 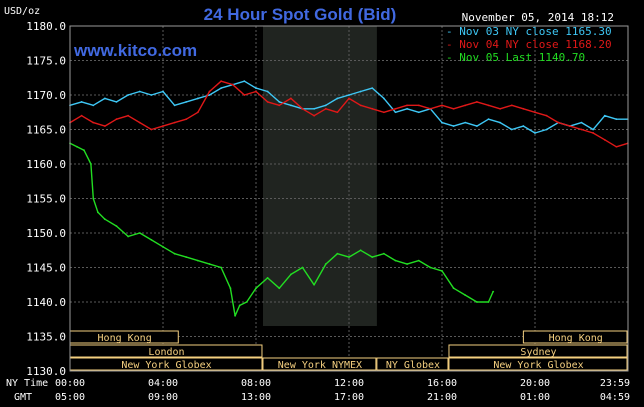 What do you see at coordinates (529, 44) in the screenshot?
I see `legend-entry: - Nov 04 NY close 1168.20` at bounding box center [529, 44].